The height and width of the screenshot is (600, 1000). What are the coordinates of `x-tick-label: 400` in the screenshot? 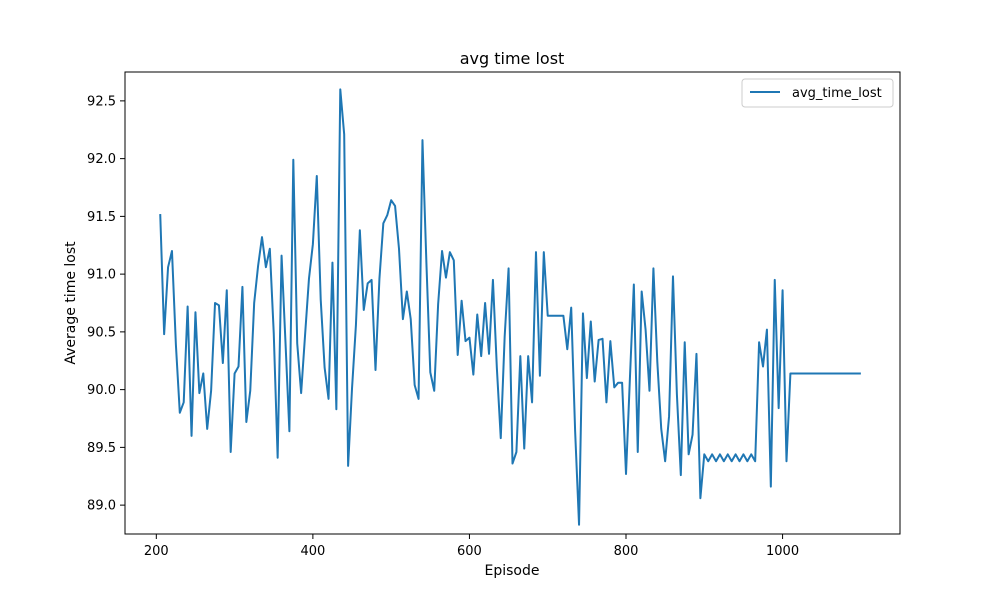 It's located at (312, 551).